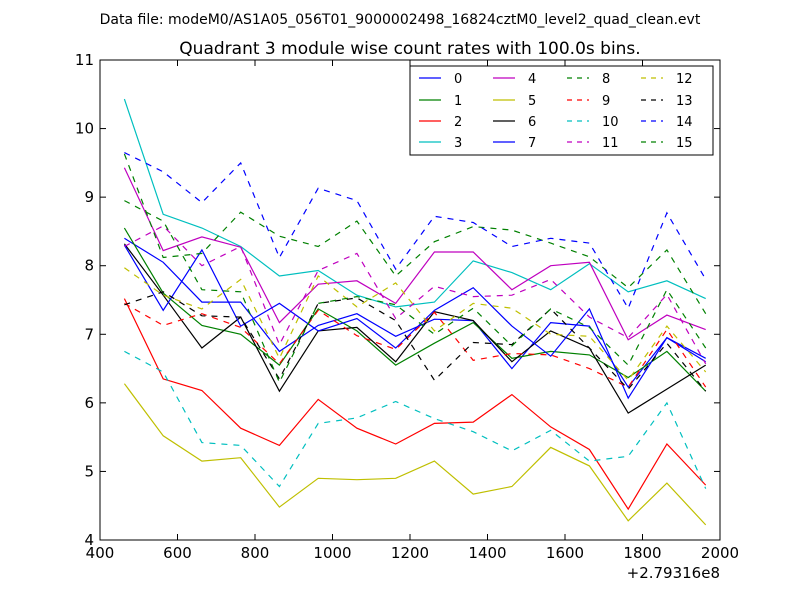  What do you see at coordinates (177, 553) in the screenshot?
I see `x-tick-label: 600` at bounding box center [177, 553].